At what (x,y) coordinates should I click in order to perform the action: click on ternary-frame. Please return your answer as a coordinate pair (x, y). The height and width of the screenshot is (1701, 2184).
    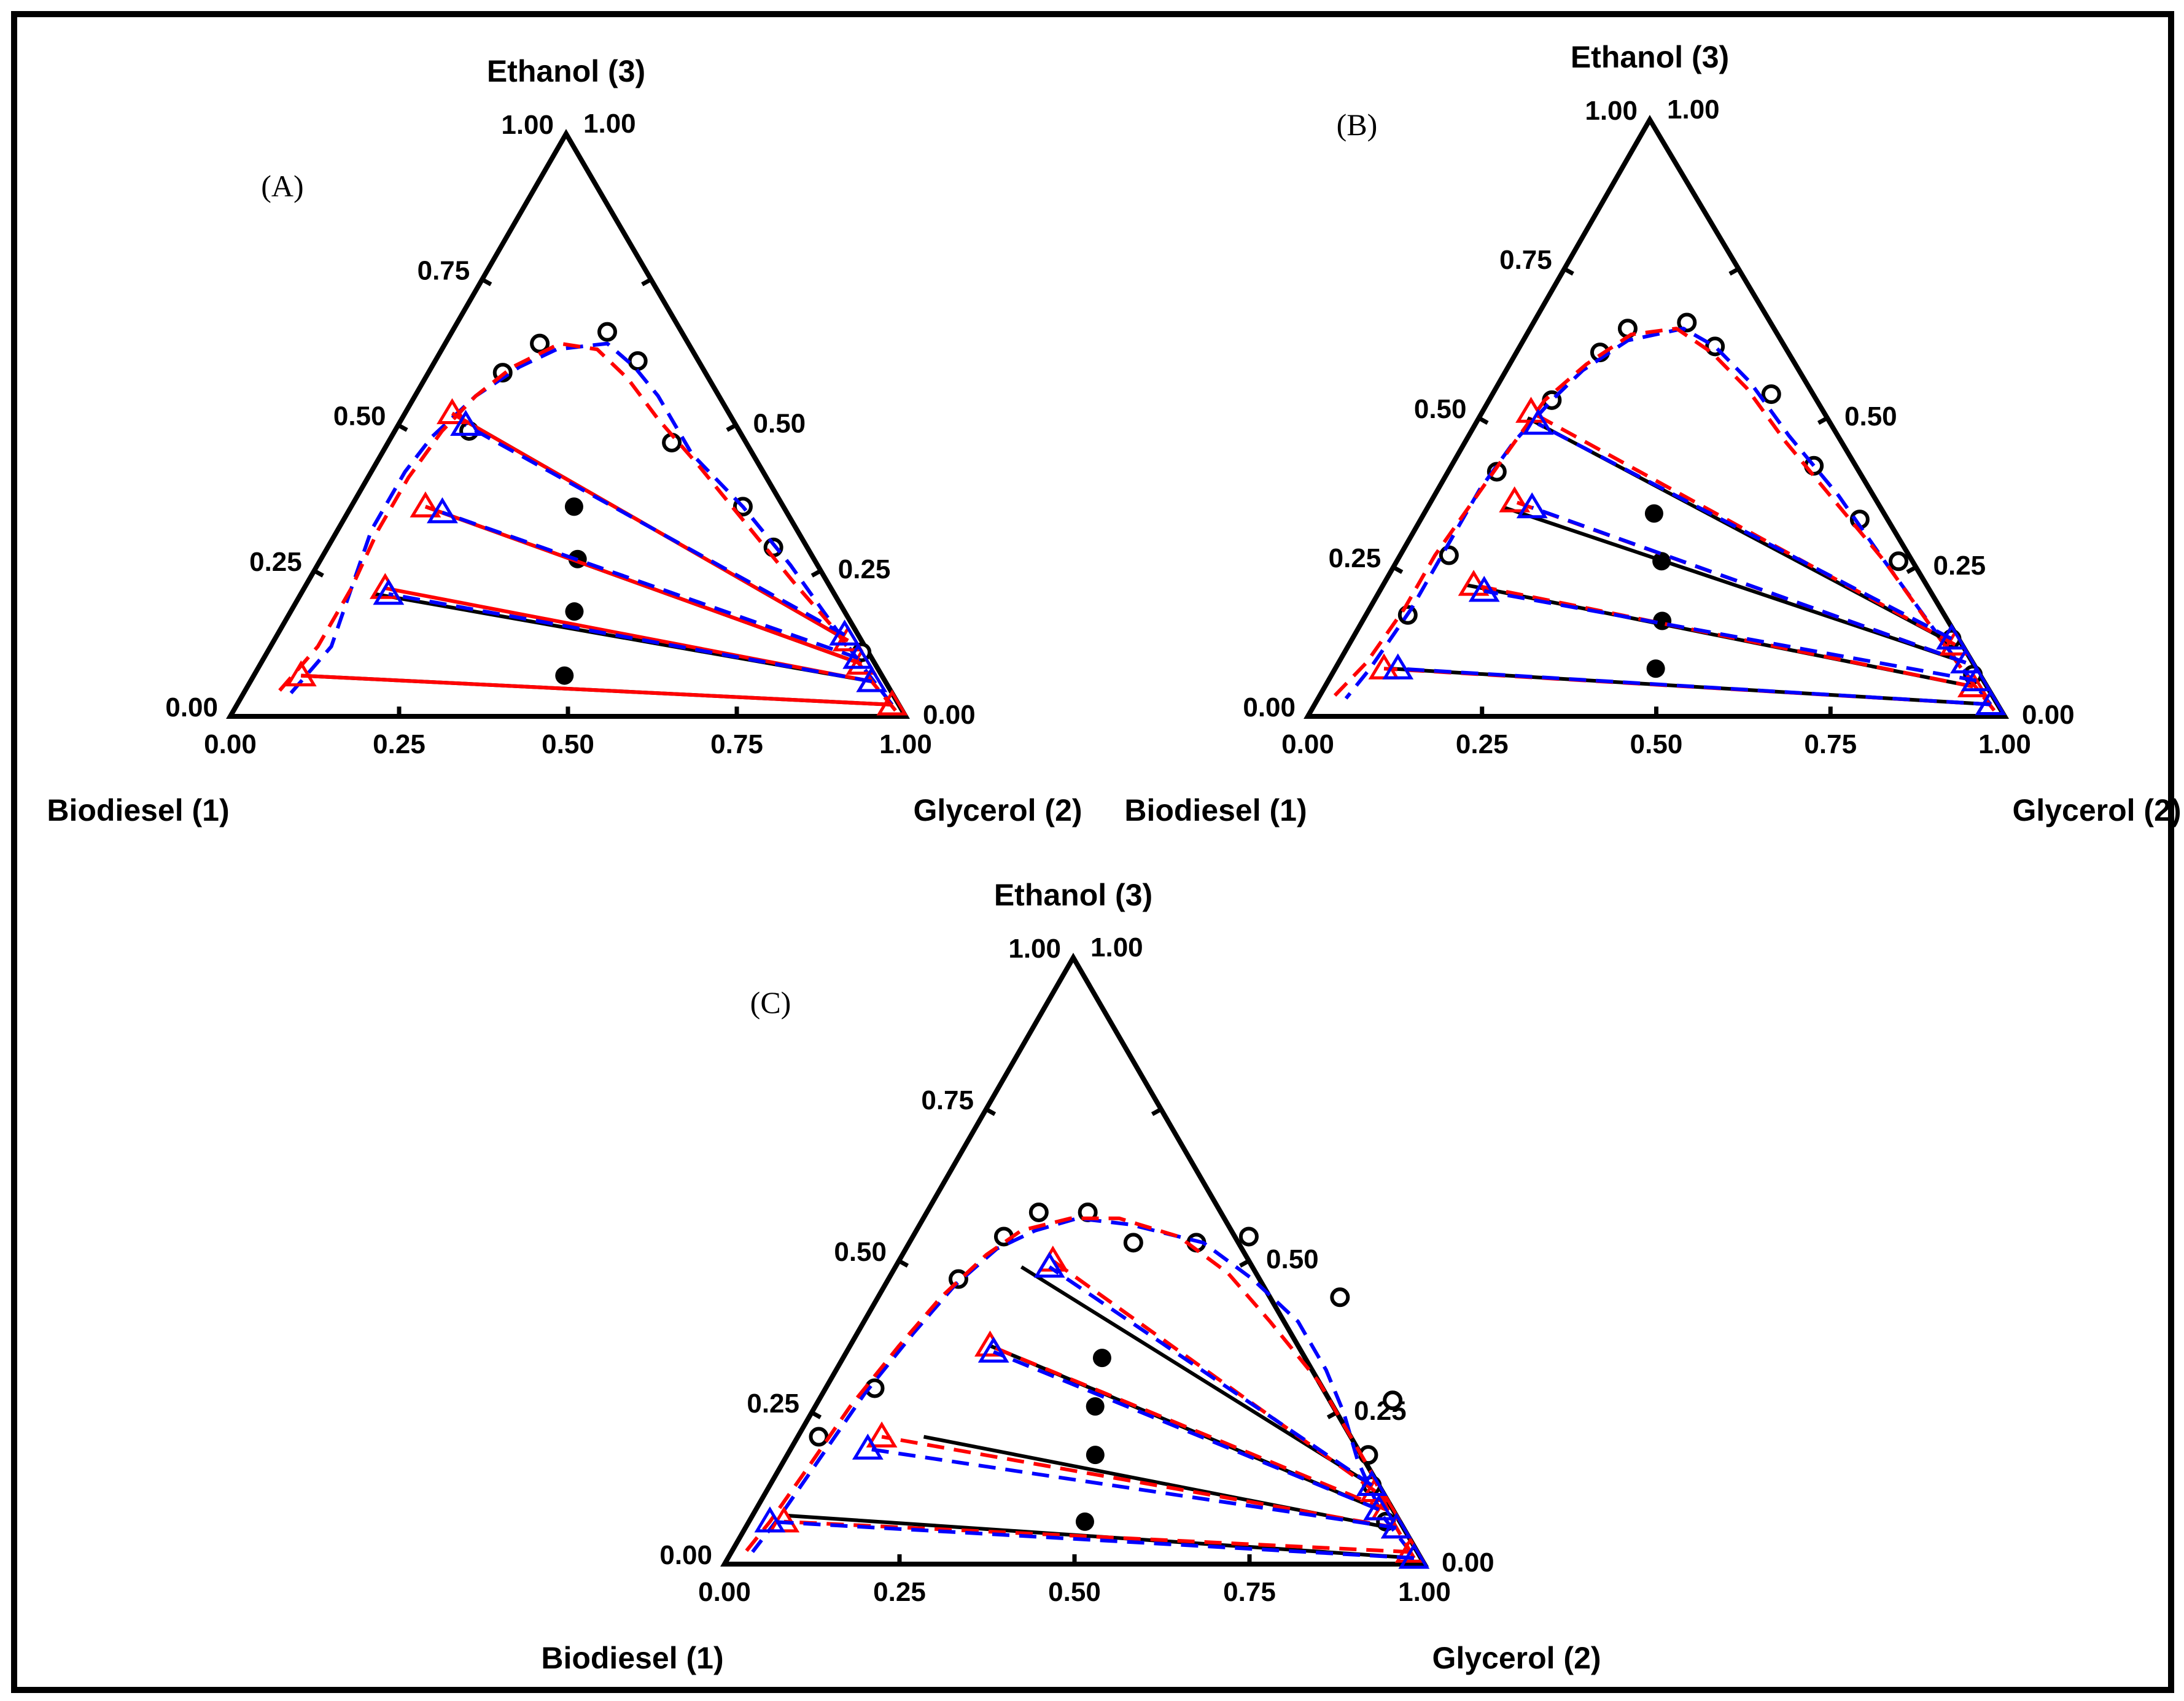
    Looking at the image, I should click on (1074, 1259).